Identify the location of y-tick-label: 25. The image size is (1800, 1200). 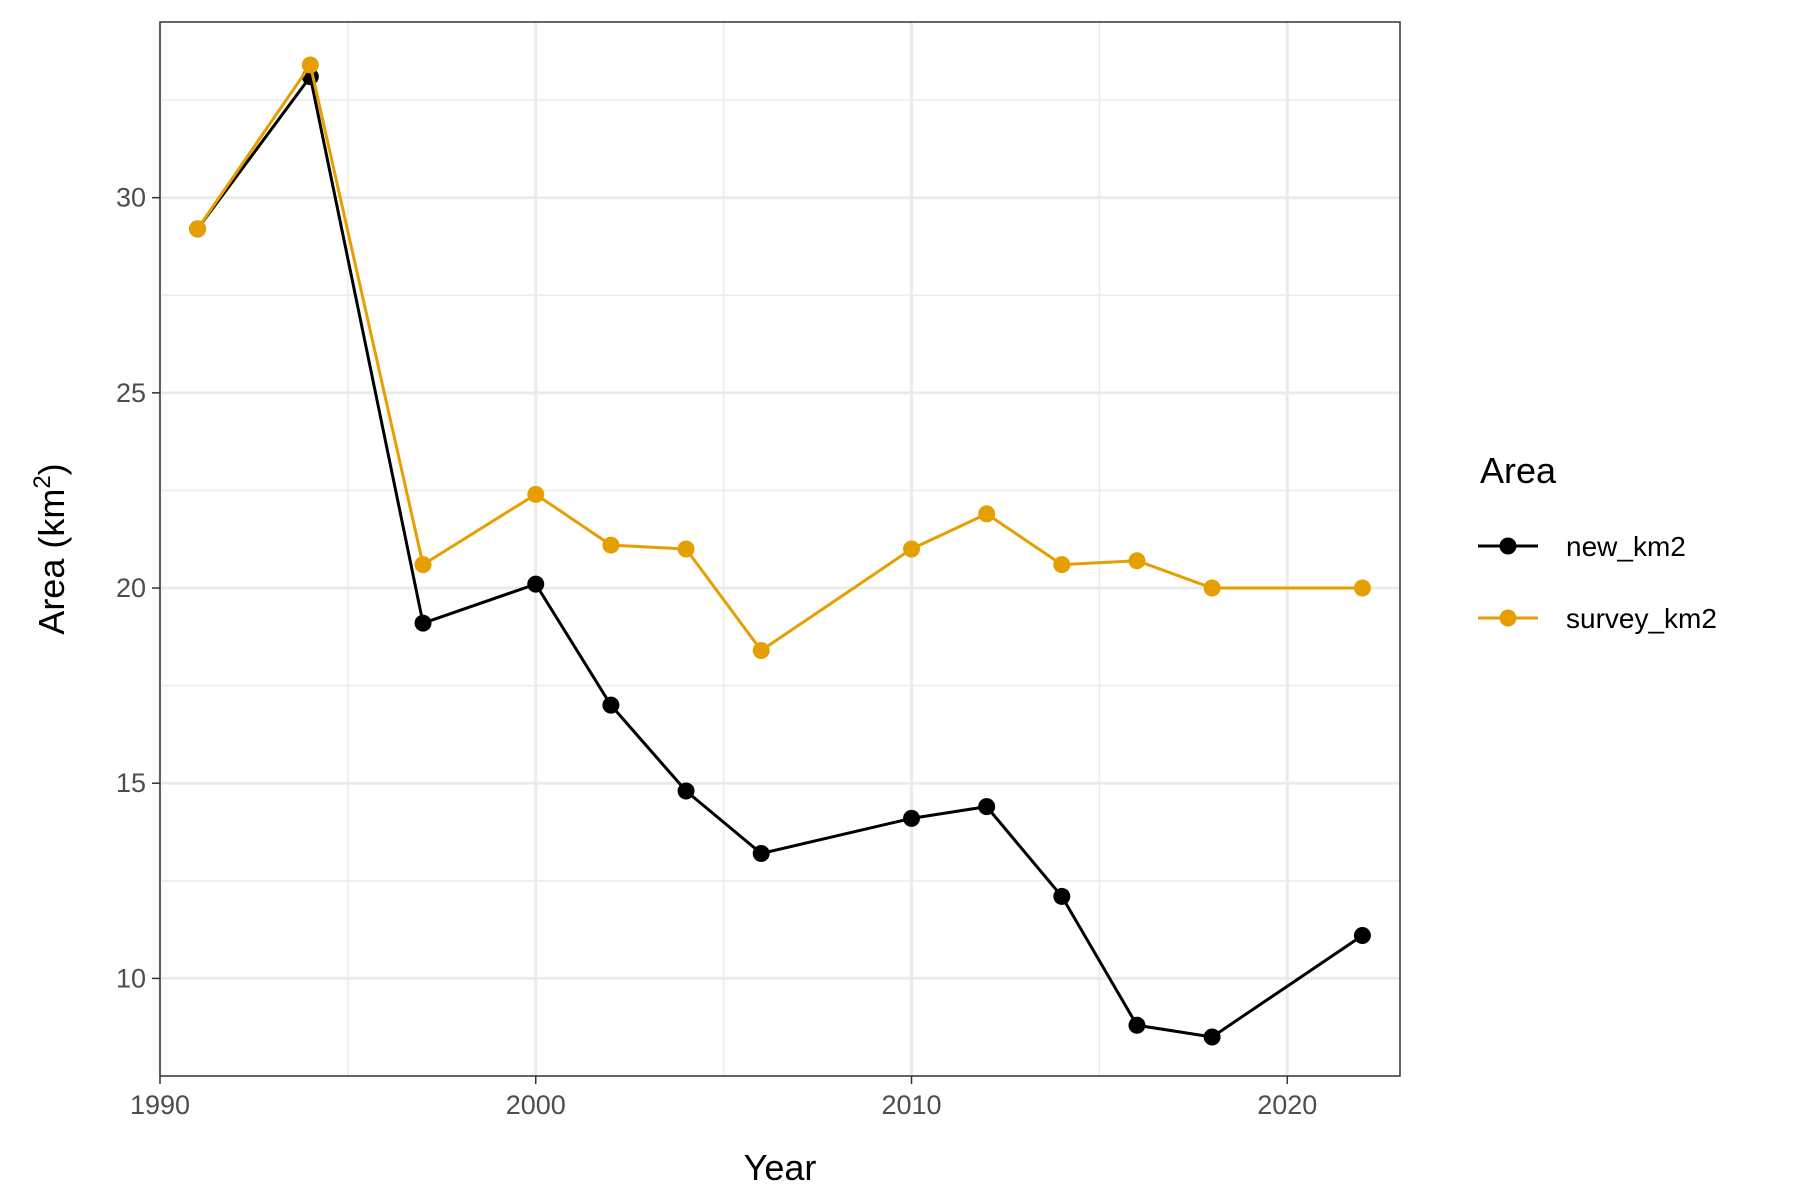
(131, 393).